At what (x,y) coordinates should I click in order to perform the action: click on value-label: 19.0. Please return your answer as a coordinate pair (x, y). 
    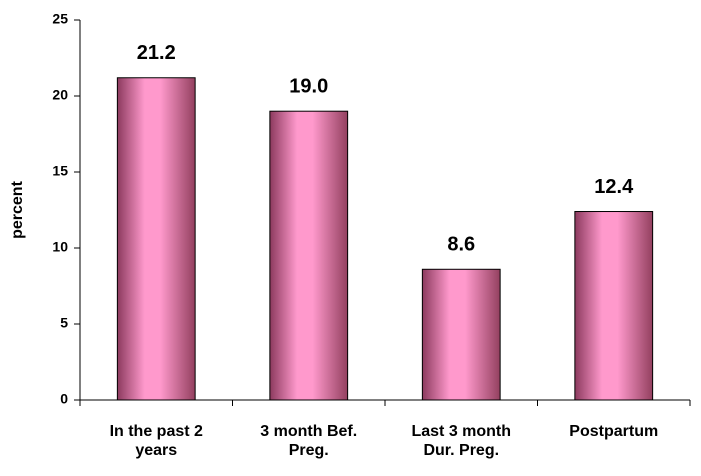
    Looking at the image, I should click on (308, 86).